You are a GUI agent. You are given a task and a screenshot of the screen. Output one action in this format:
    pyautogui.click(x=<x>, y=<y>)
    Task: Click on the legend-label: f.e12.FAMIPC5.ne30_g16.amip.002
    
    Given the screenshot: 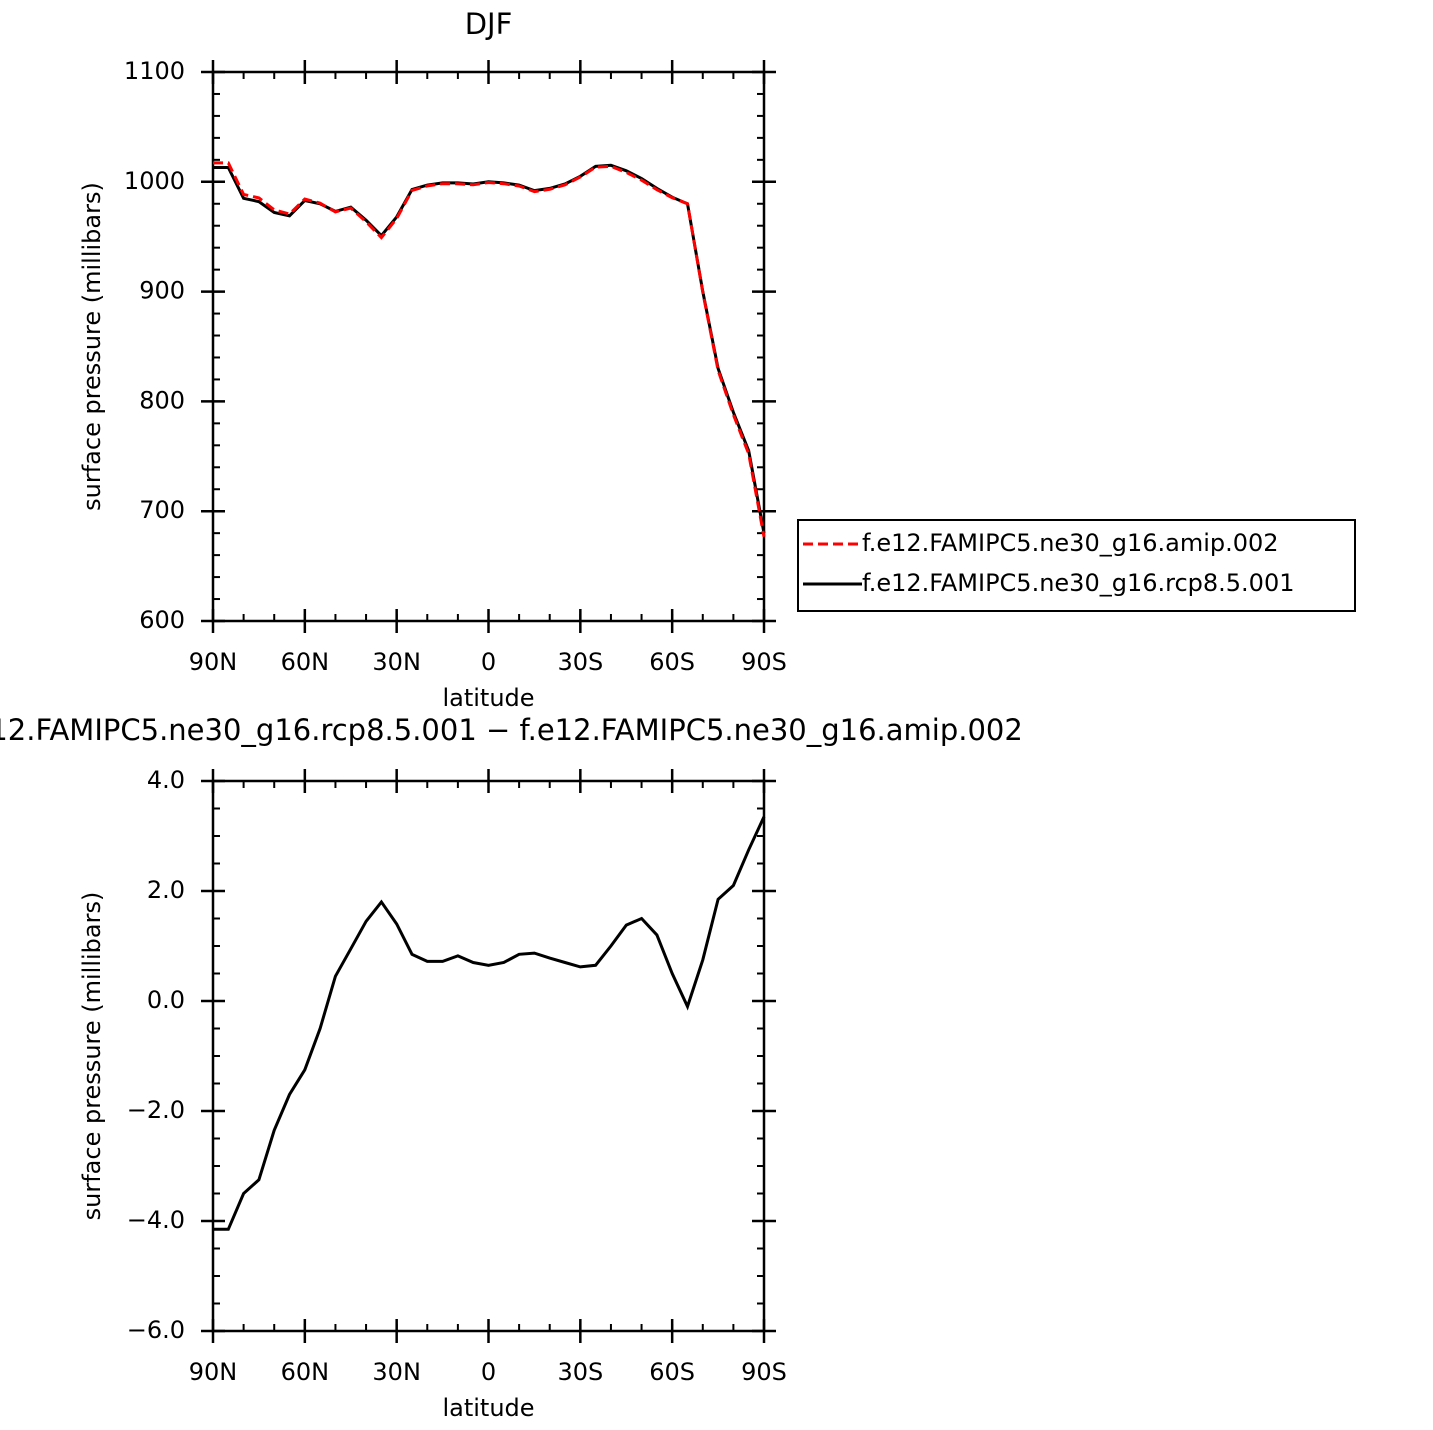 What is the action you would take?
    pyautogui.click(x=1070, y=543)
    